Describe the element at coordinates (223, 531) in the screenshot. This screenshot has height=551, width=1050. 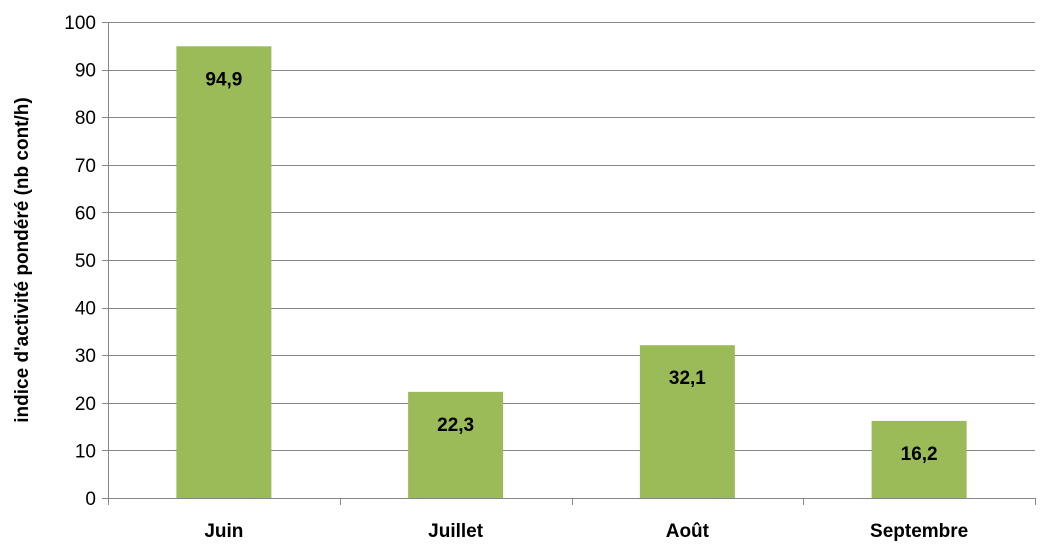
I see `x-tick-label-juin: Juin` at that location.